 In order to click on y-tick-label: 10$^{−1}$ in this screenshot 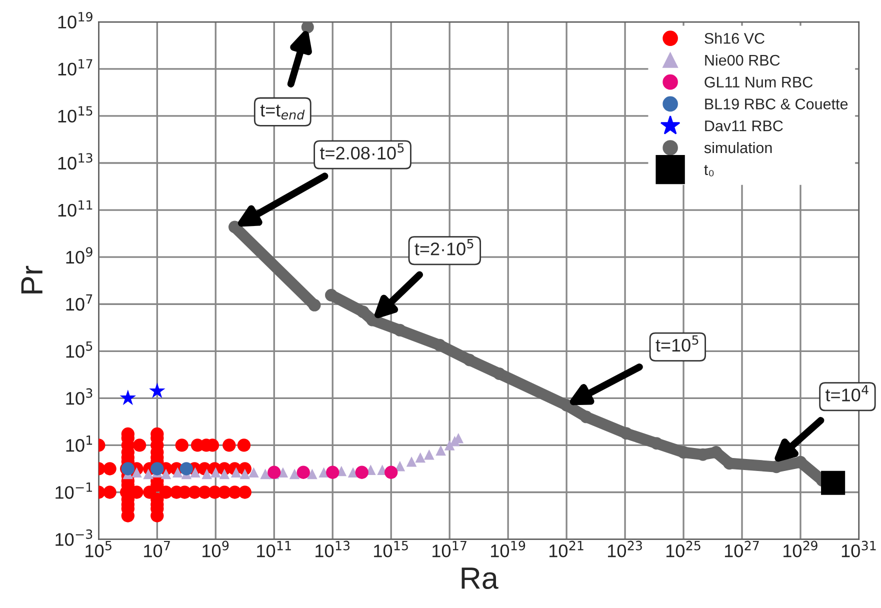, I will do `click(74, 490)`.